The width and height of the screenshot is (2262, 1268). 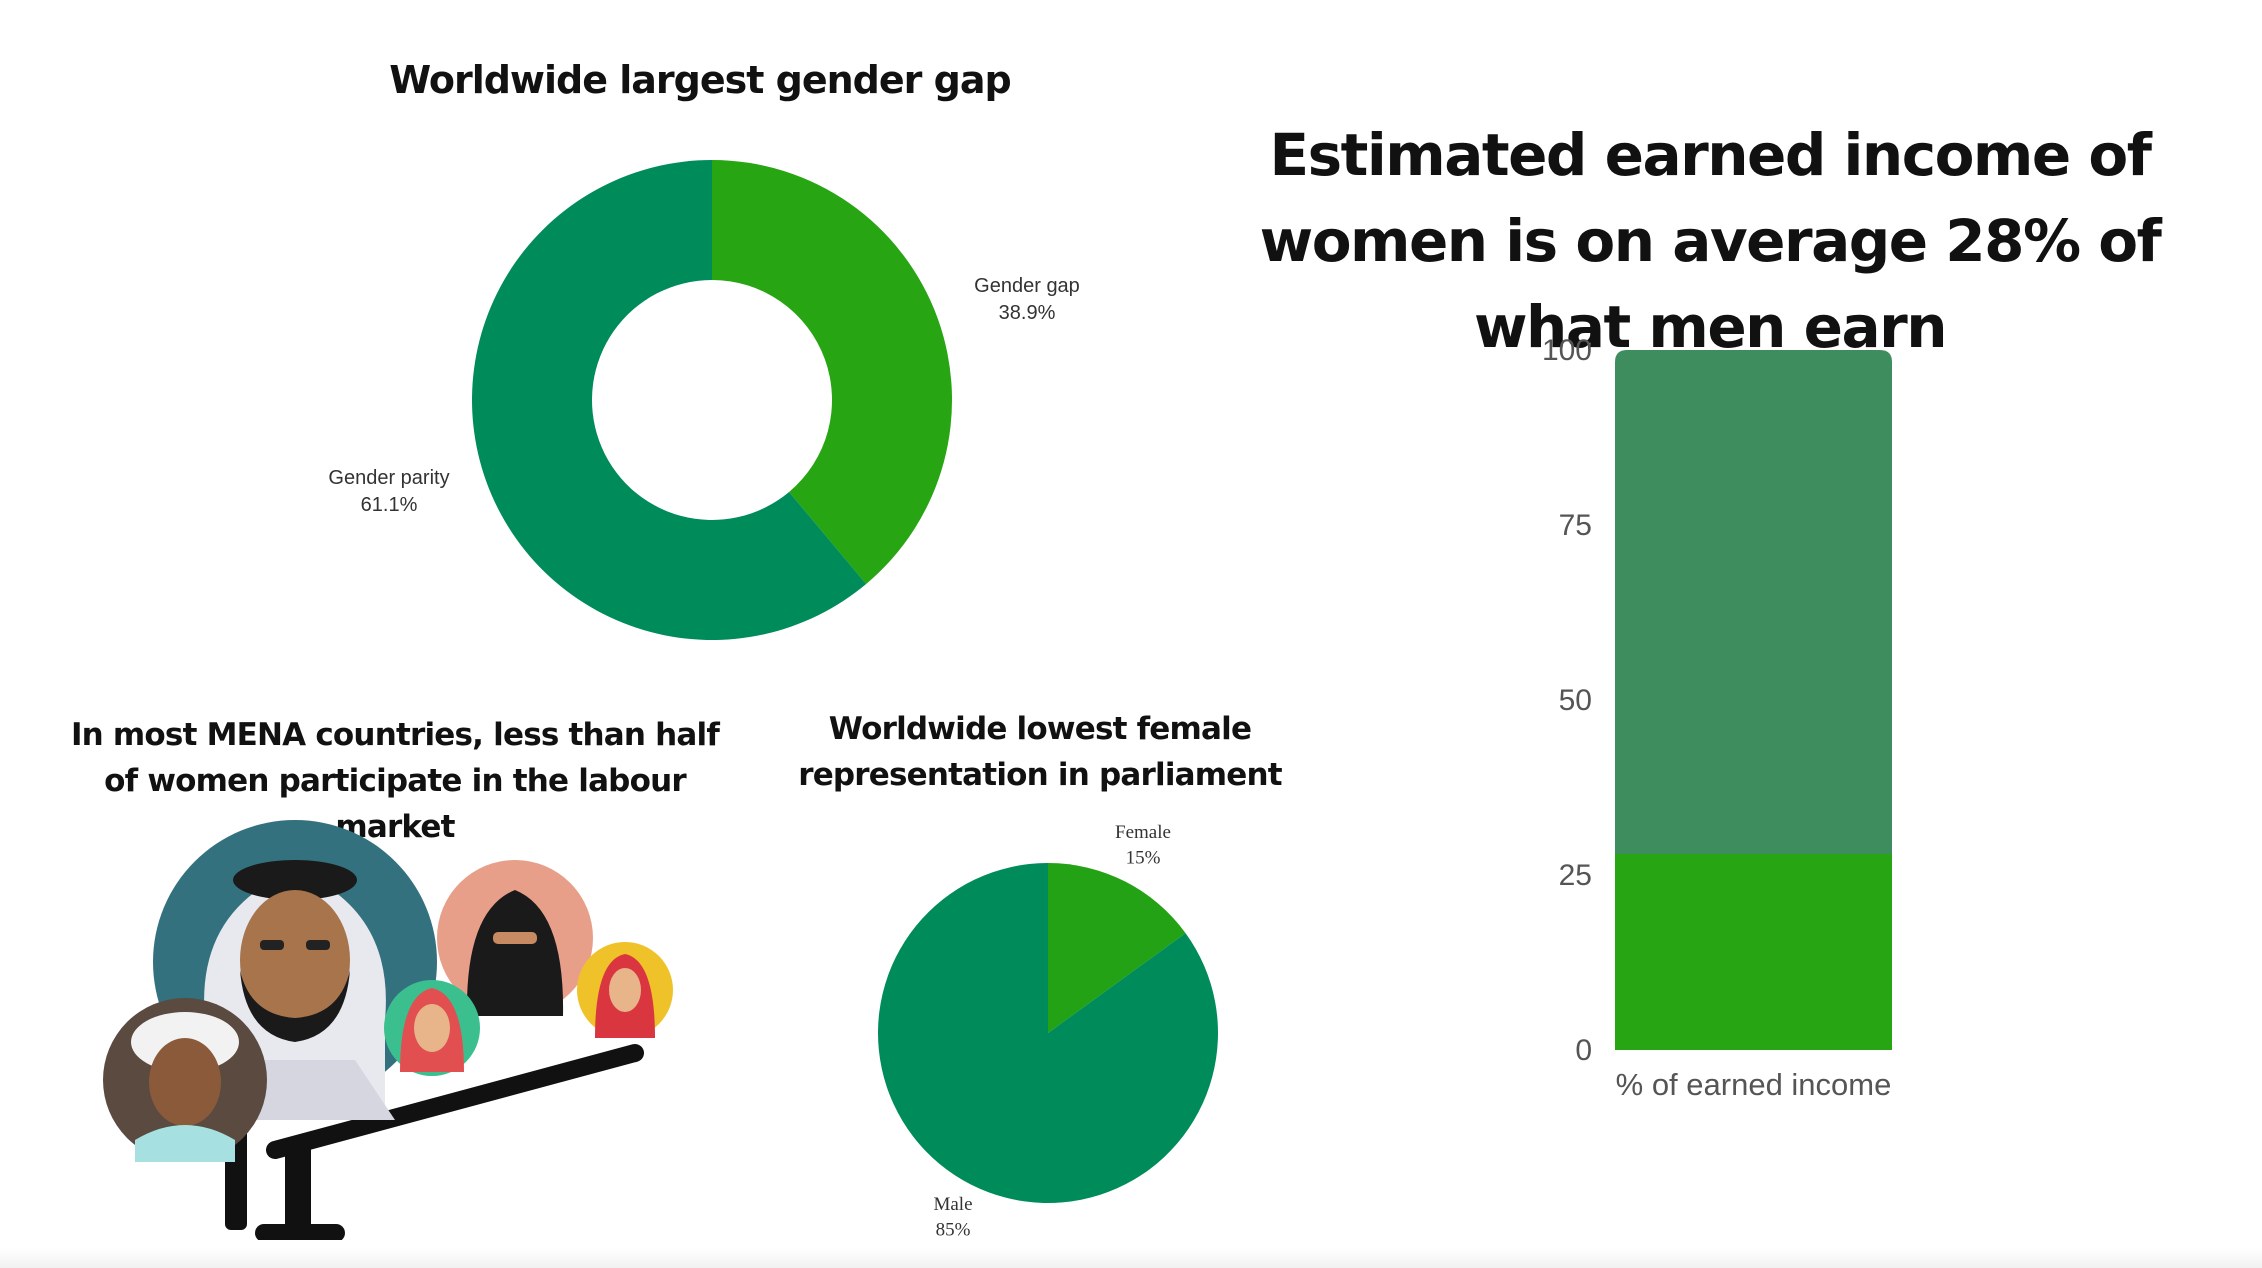 I want to click on pie-slice-male, so click(x=1048, y=1033).